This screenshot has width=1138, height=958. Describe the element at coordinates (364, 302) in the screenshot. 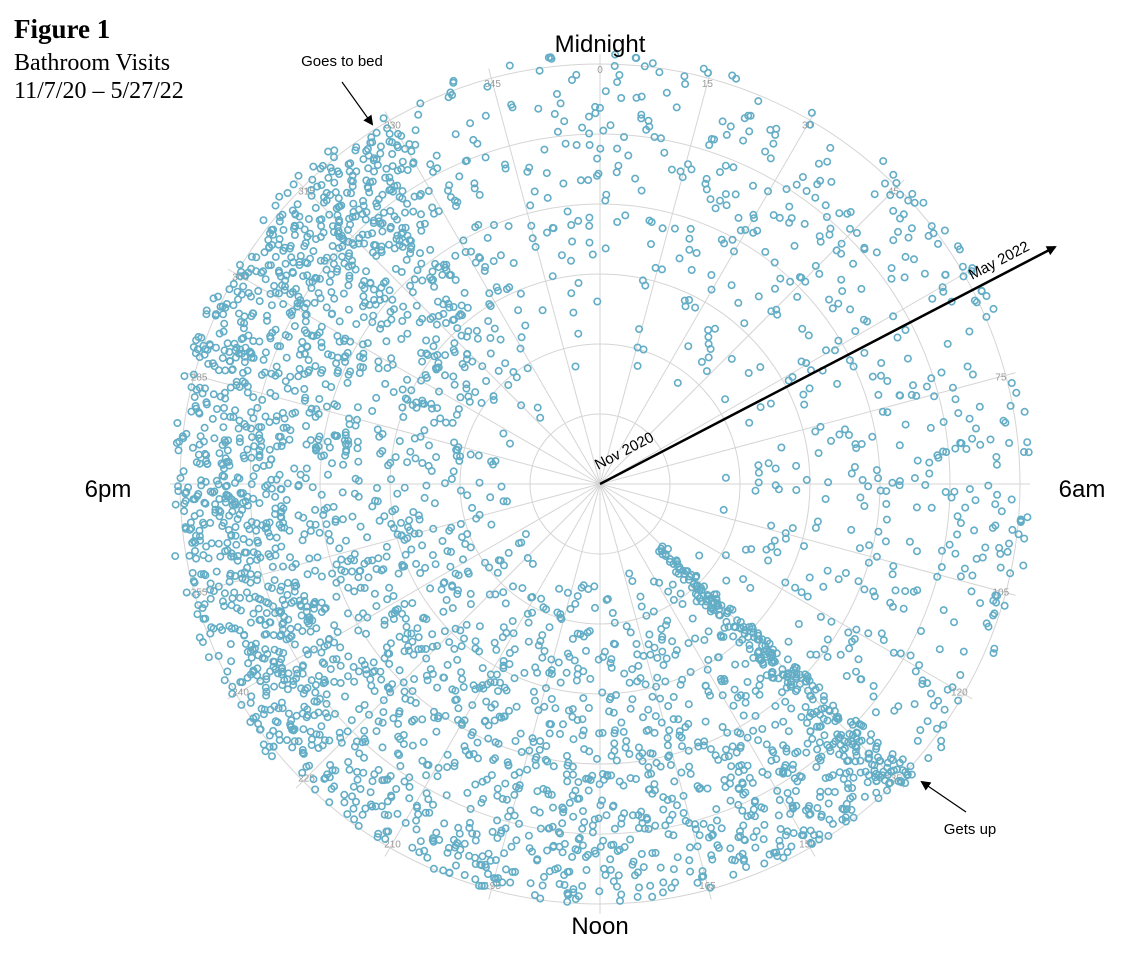

I see `data-point-2011` at that location.